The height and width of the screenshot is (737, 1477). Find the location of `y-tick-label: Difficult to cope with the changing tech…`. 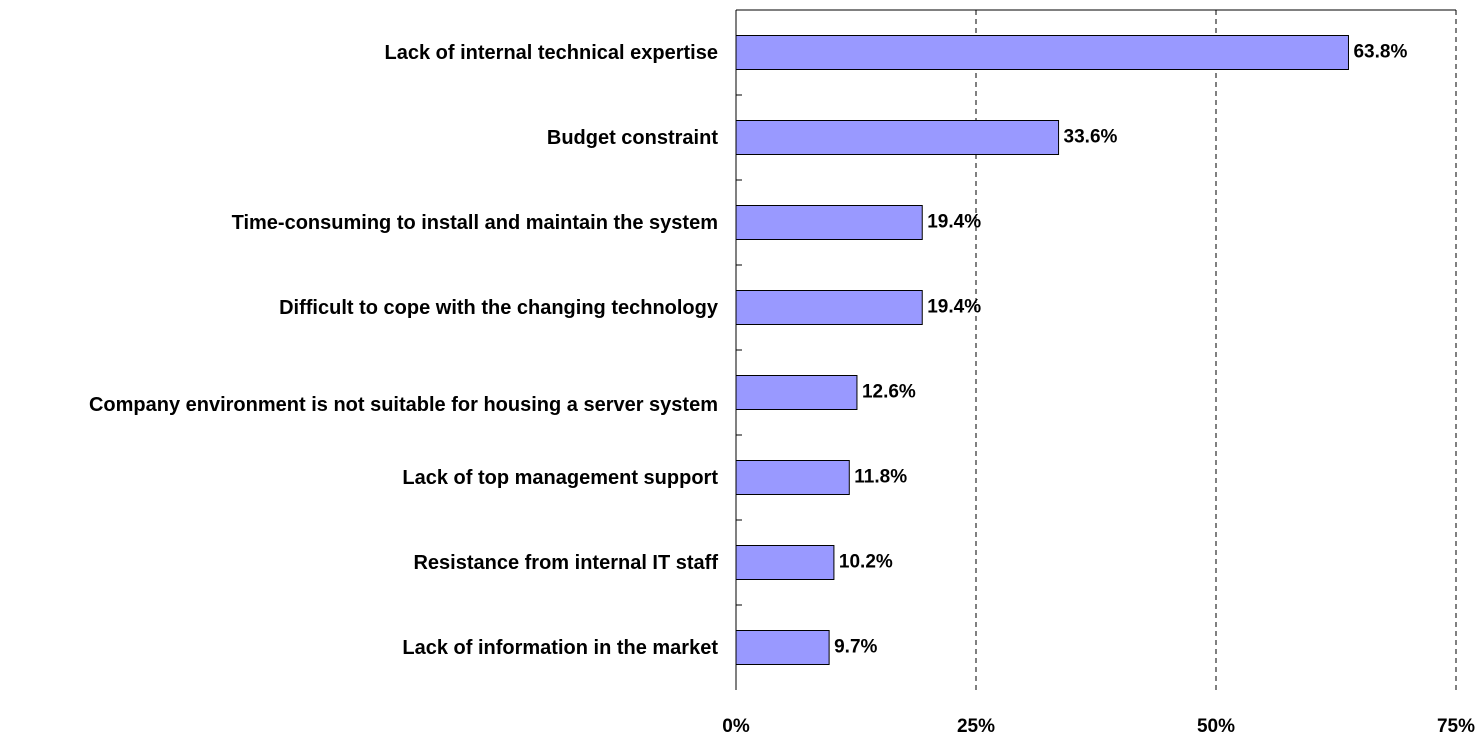

y-tick-label: Difficult to cope with the changing tech… is located at coordinates (498, 307).